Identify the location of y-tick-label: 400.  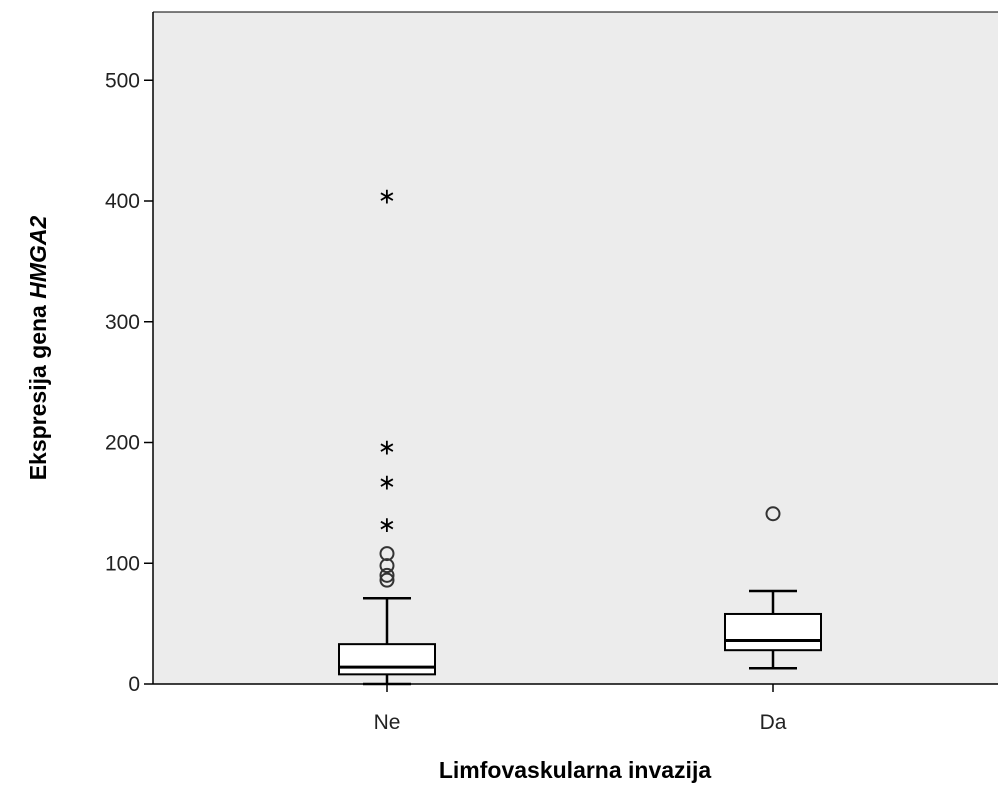
(122, 201).